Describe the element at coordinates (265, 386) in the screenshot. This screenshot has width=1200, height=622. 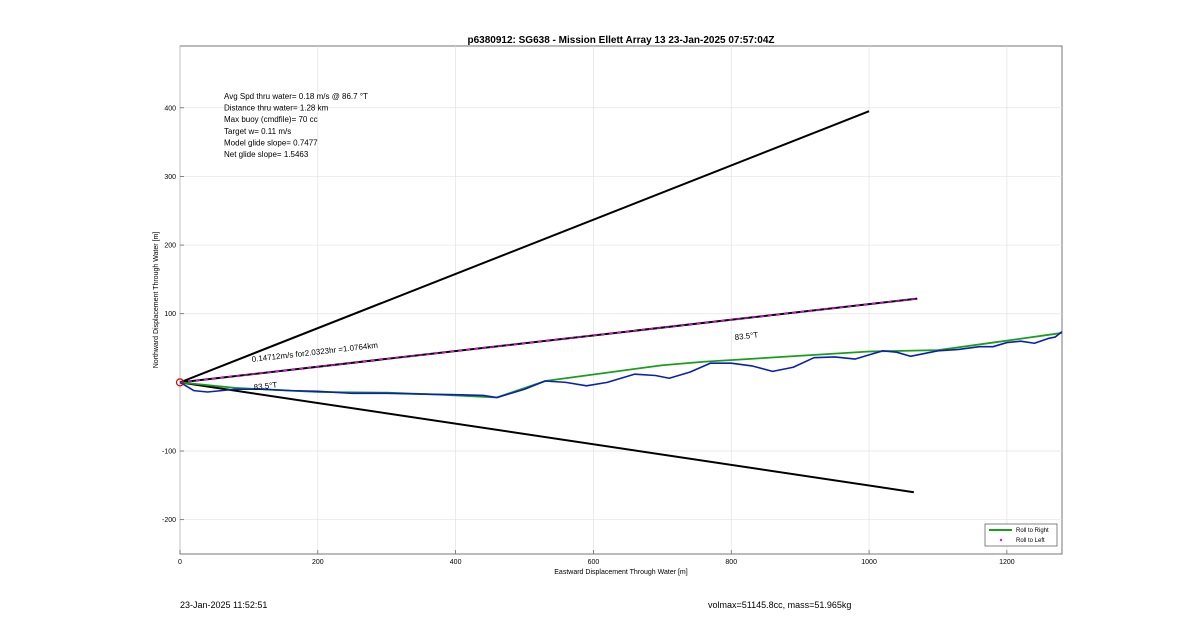
I see `heading-label-left: 83.5°T` at that location.